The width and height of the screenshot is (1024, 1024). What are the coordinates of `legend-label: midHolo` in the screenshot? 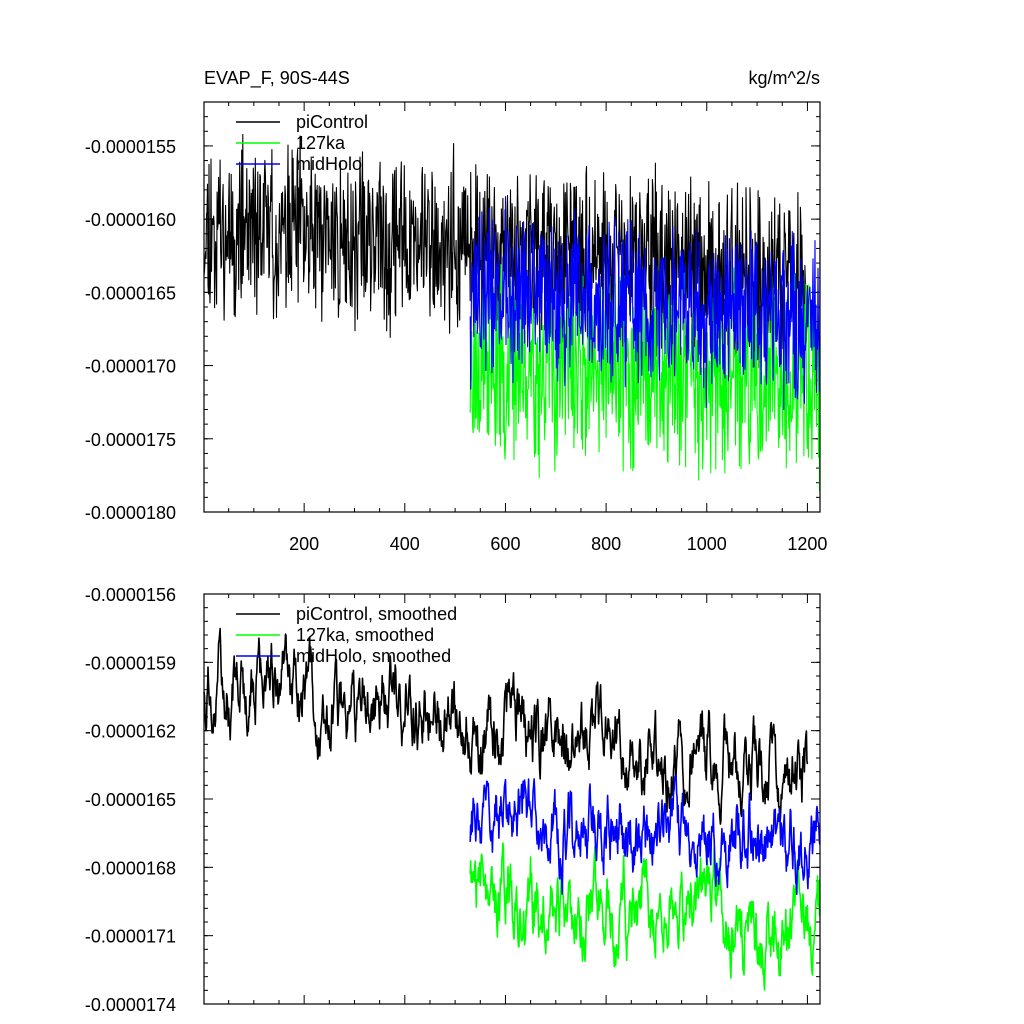 It's located at (329, 164).